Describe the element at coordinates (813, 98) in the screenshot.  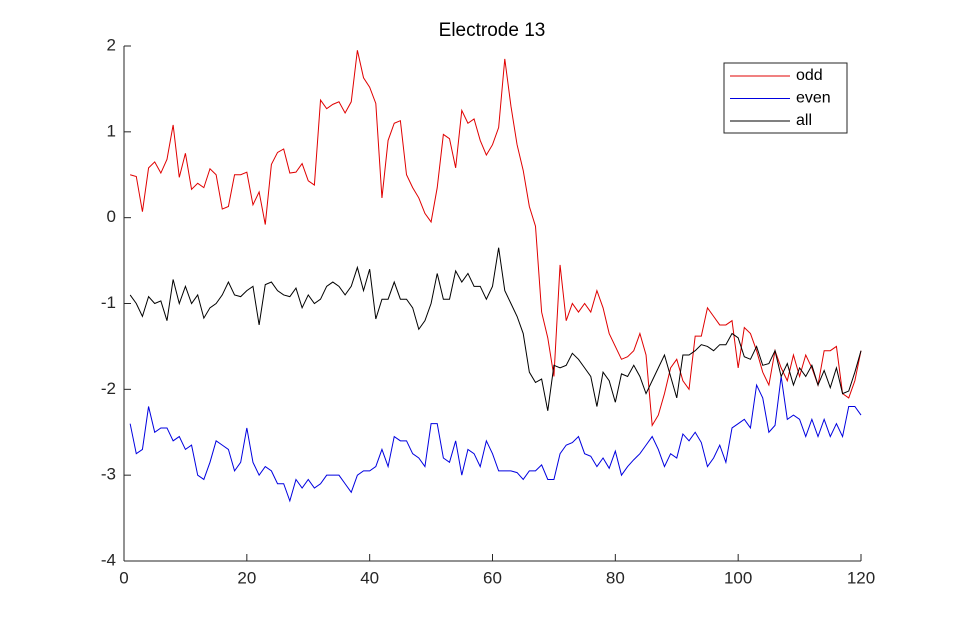
I see `legend-label: even` at that location.